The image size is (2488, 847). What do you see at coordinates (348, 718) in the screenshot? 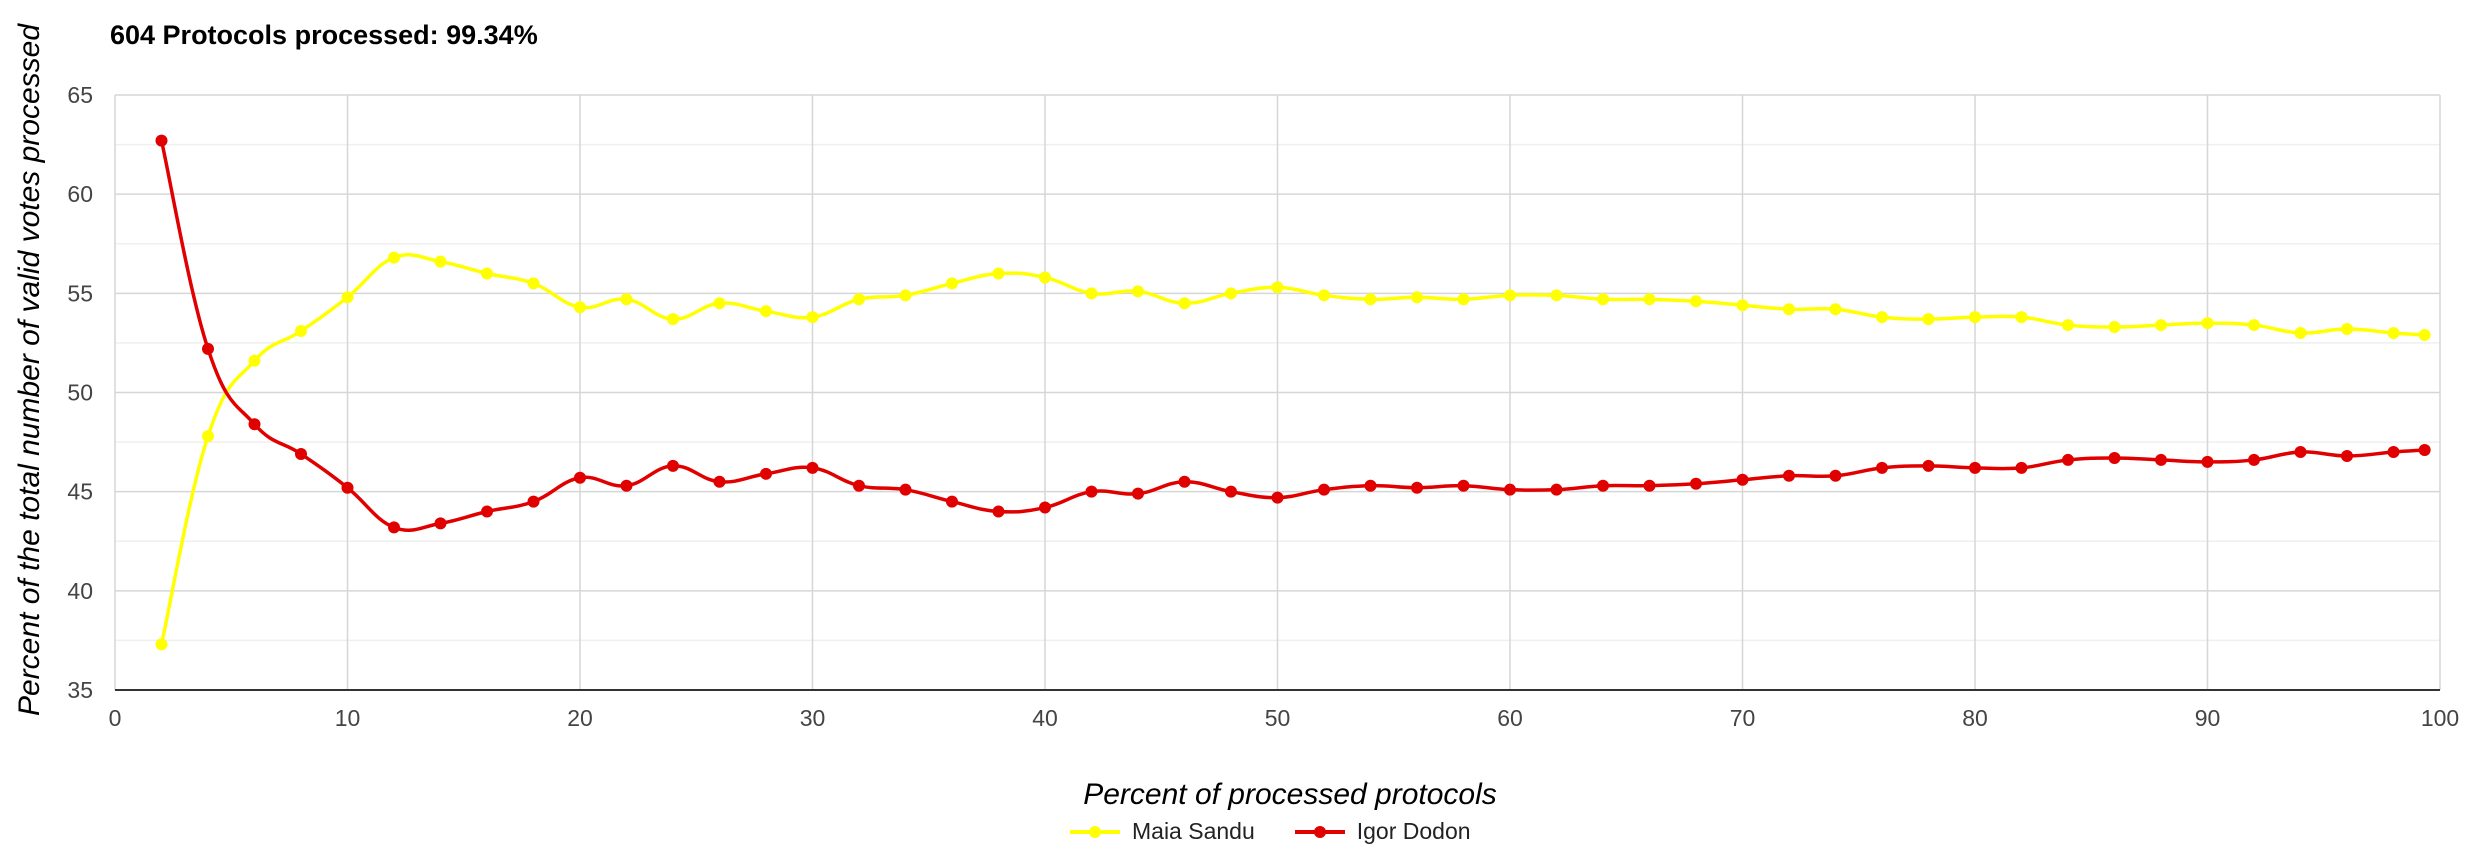
I see `x-tick-label: 10` at bounding box center [348, 718].